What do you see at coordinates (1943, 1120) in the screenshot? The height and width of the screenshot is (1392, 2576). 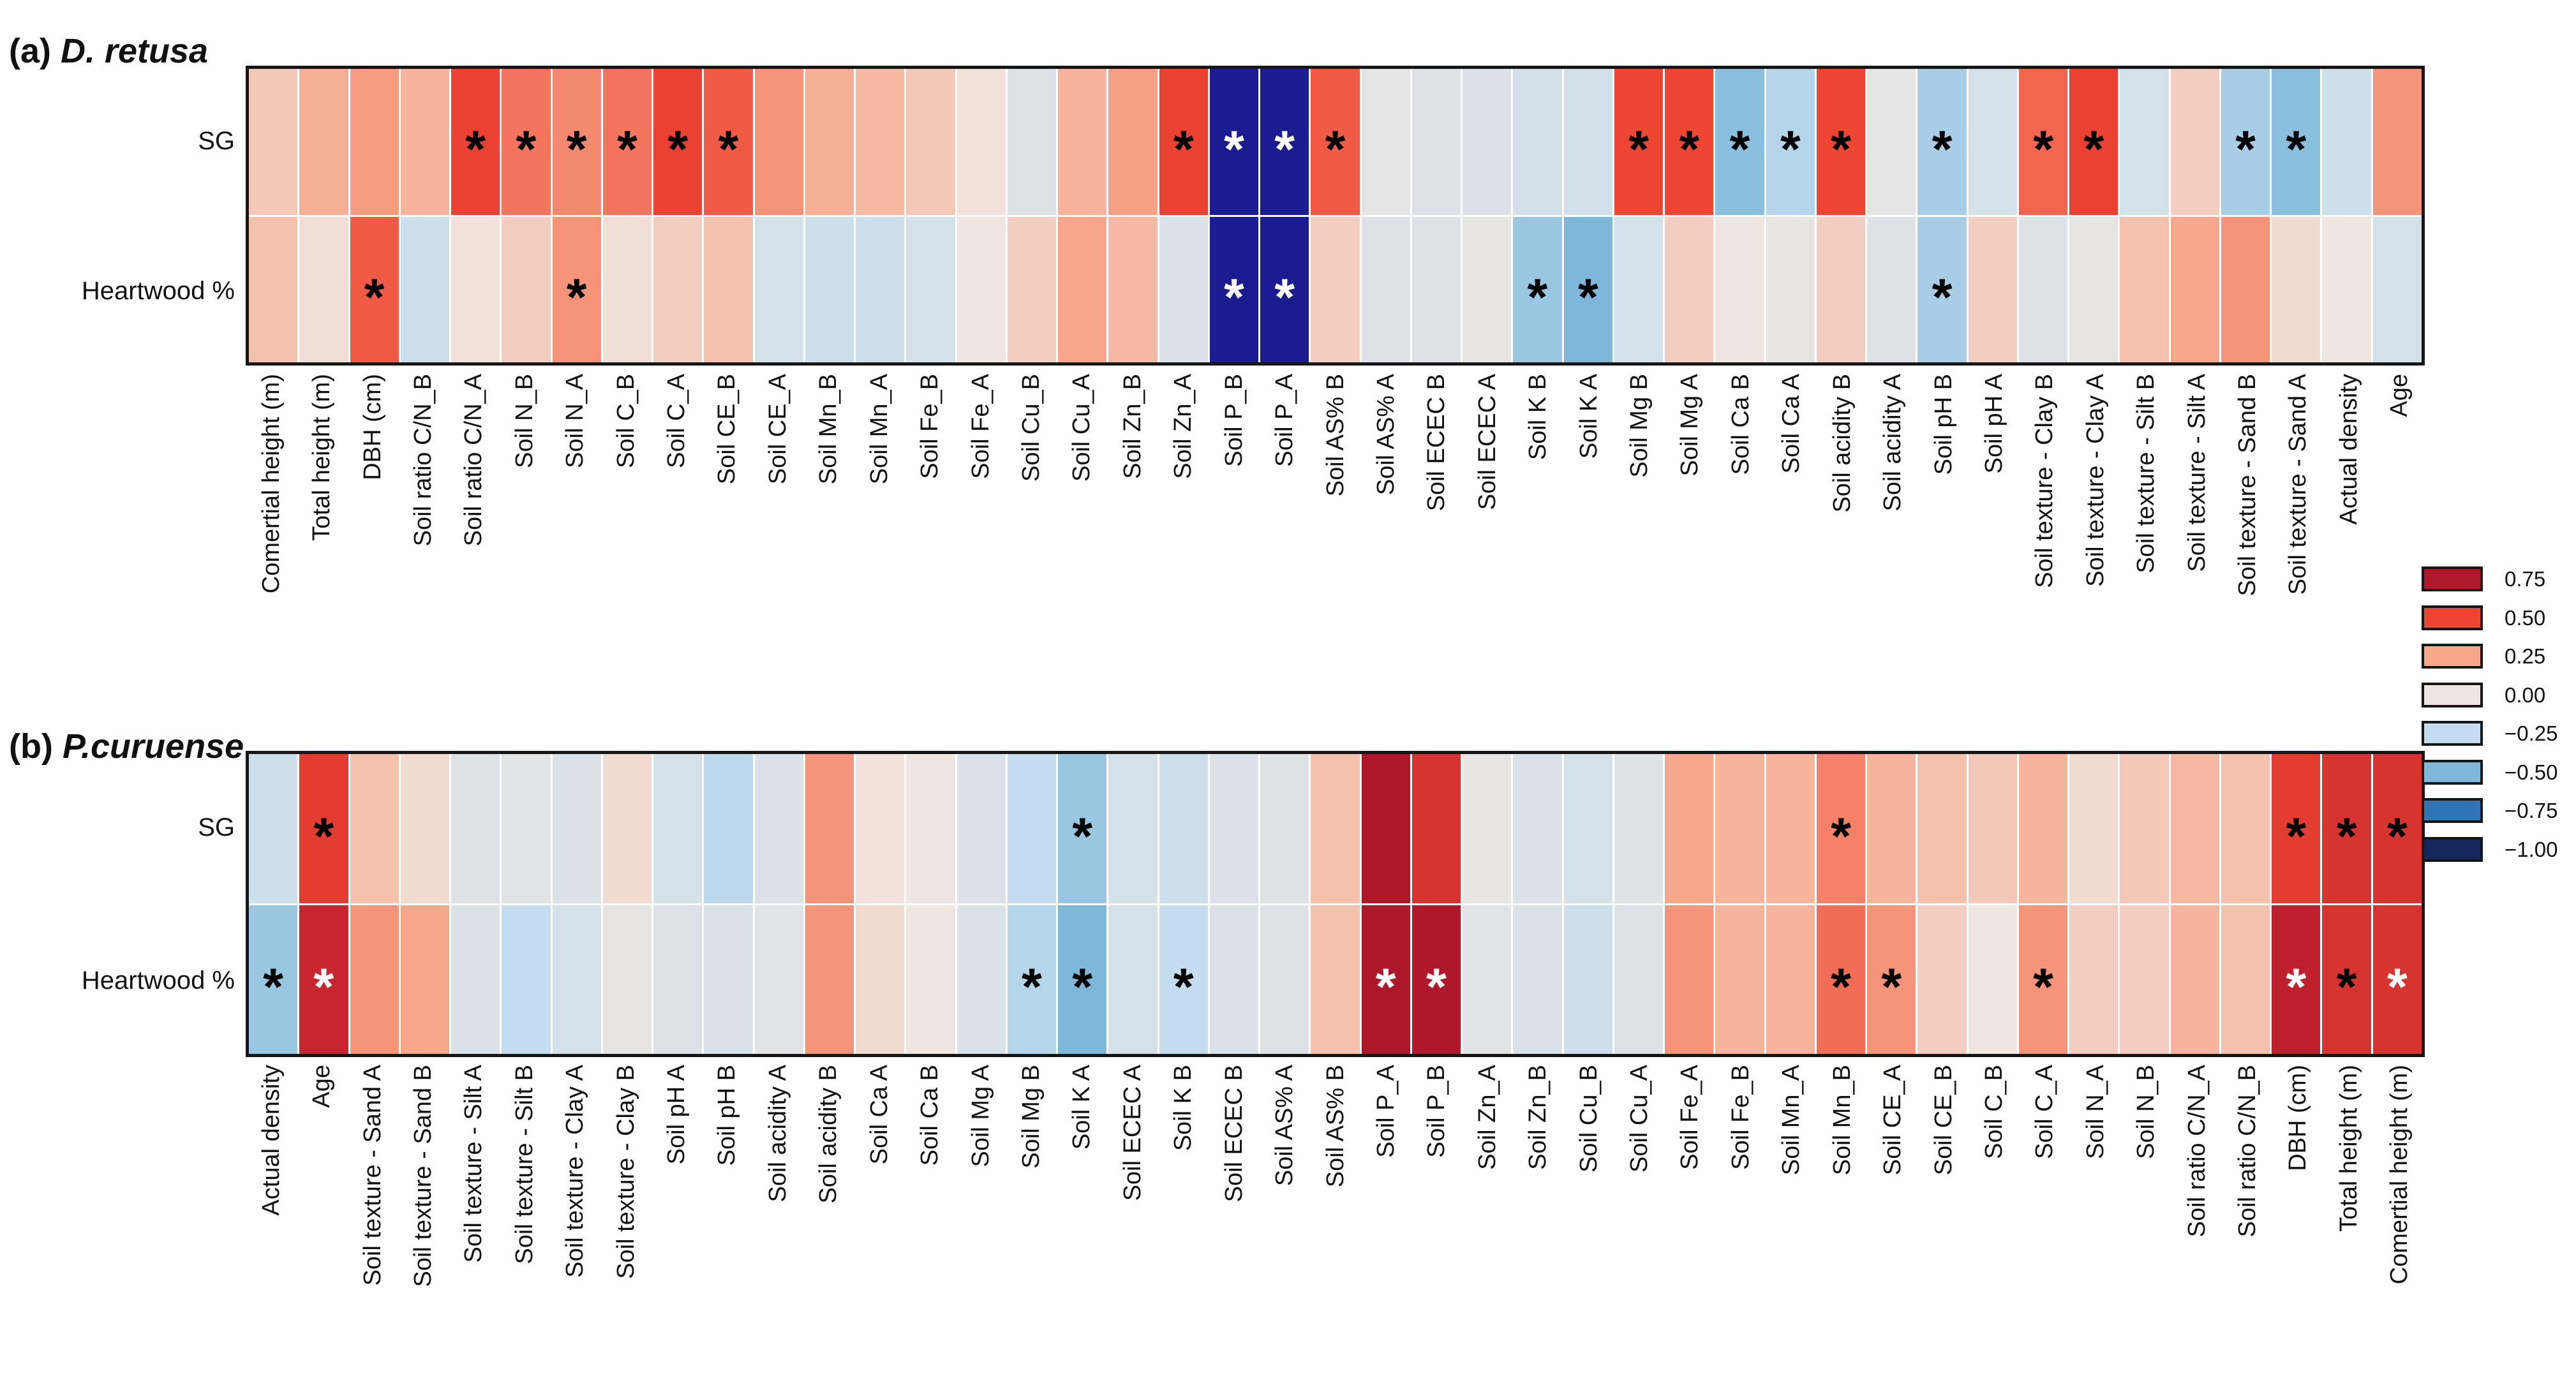 I see `x-axis-label: Soil CE_B` at bounding box center [1943, 1120].